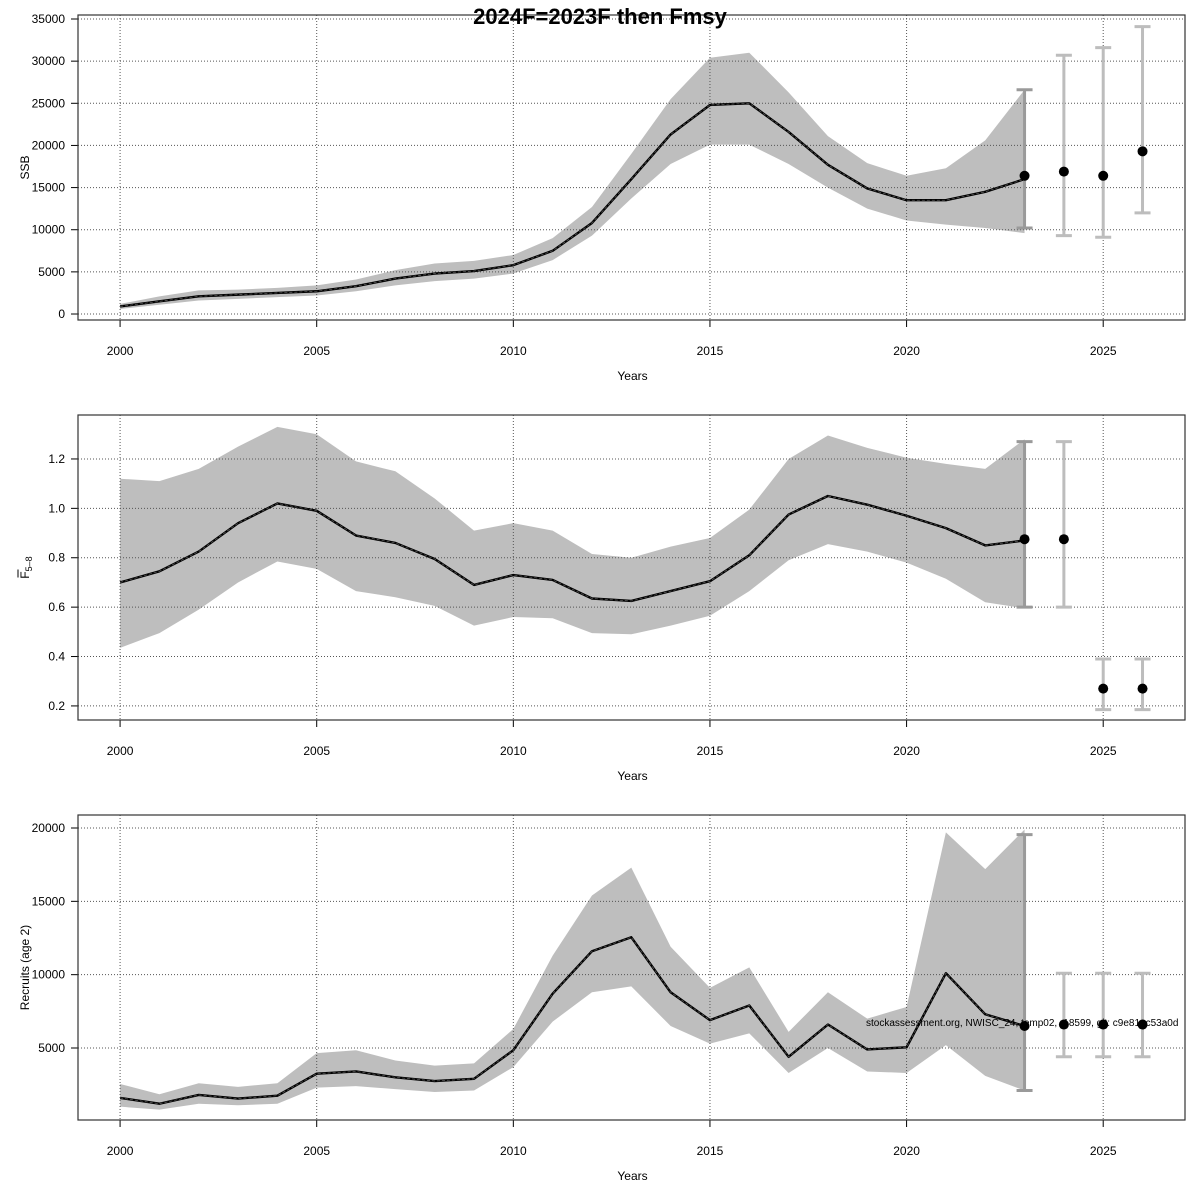 The width and height of the screenshot is (1200, 1200). What do you see at coordinates (56, 607) in the screenshot?
I see `y-tick-label: 0.6` at bounding box center [56, 607].